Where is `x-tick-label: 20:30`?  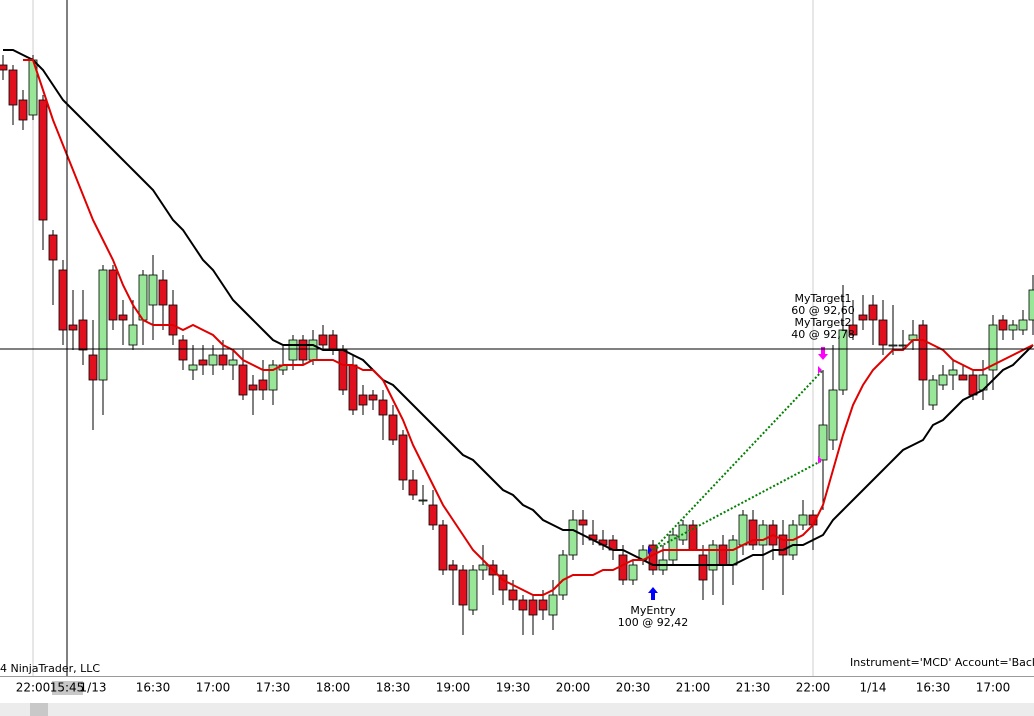 x-tick-label: 20:30 is located at coordinates (633, 688).